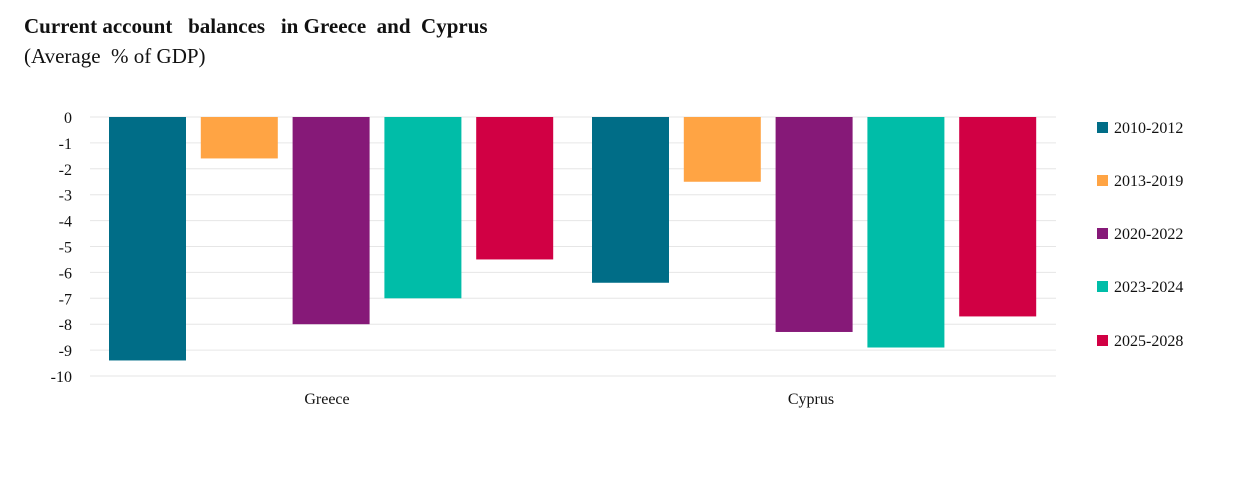  I want to click on legend-label: 2020-2022, so click(1148, 234).